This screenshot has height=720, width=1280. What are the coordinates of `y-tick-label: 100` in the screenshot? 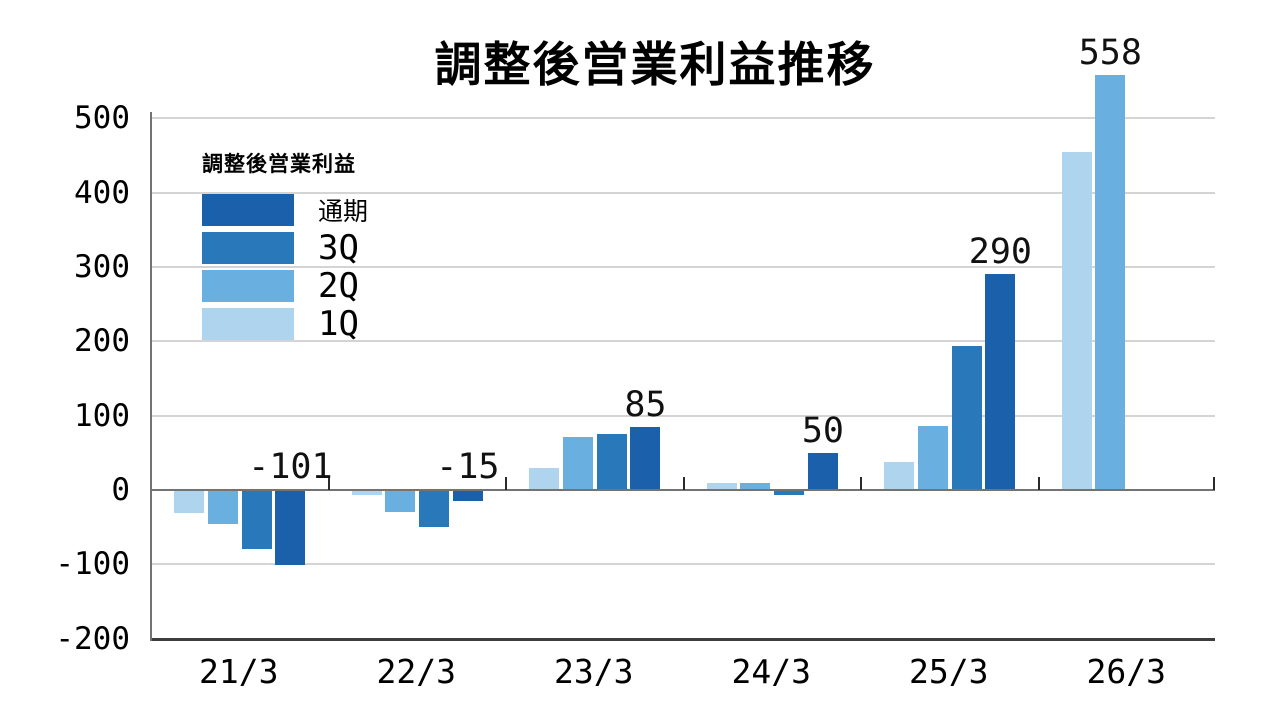 It's located at (102, 415).